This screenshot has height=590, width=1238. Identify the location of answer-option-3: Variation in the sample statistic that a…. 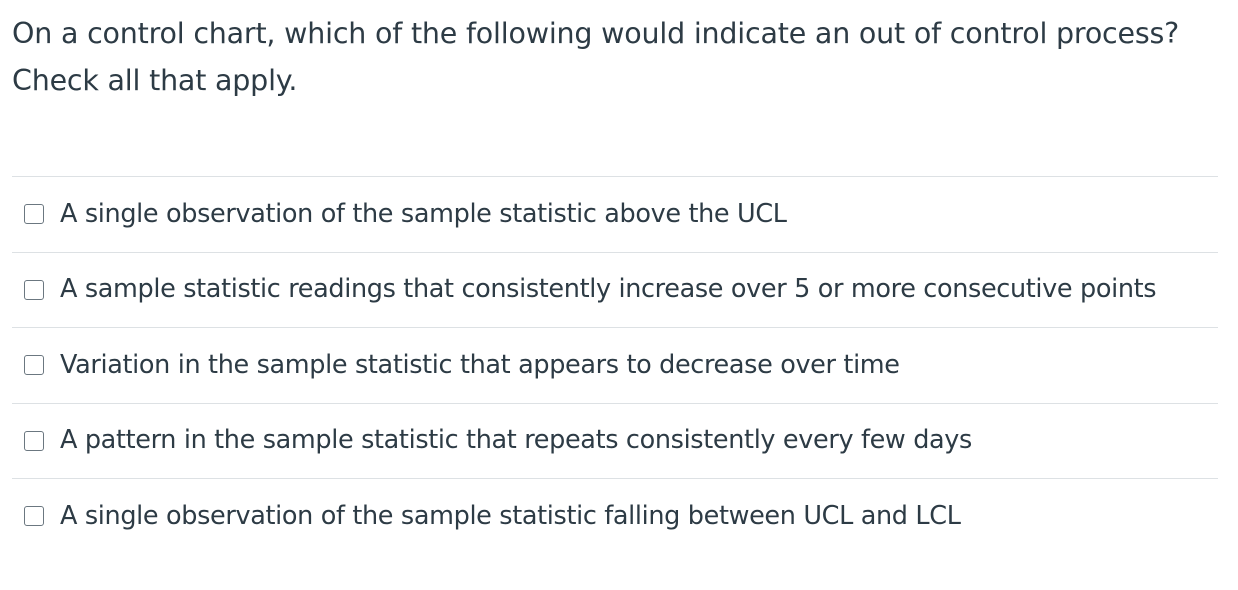
(615, 366).